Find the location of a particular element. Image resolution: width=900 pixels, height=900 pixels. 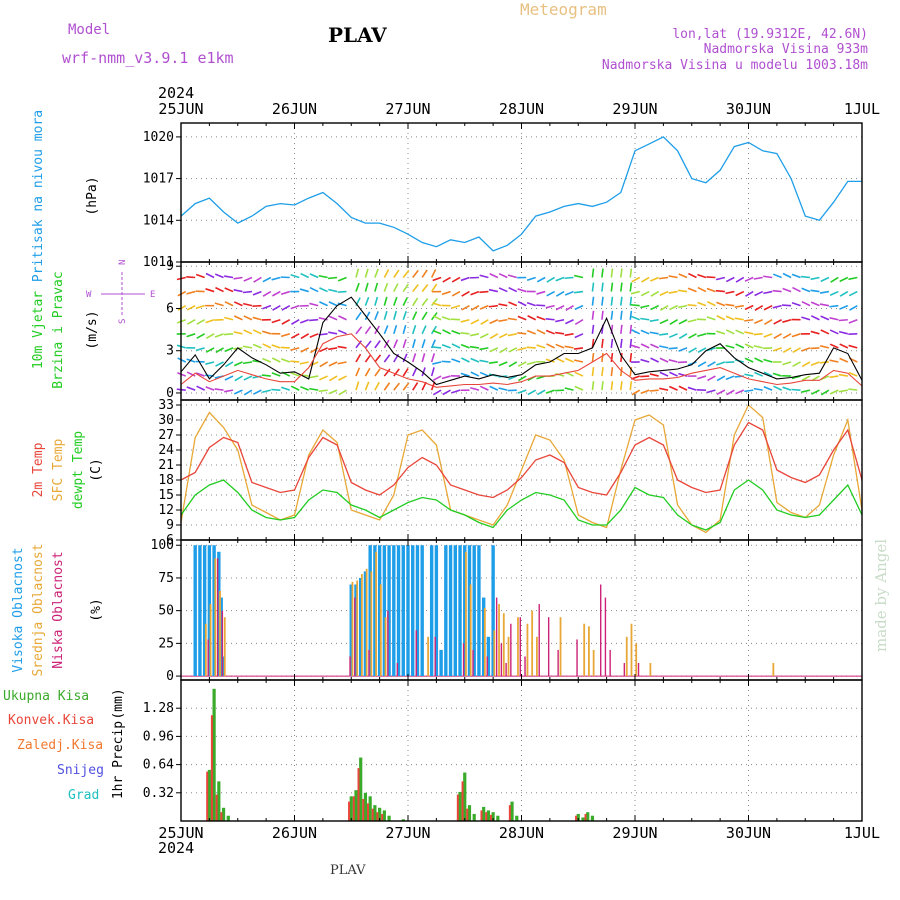

elevation-model-label: Nadmorska Visina u modelu 1003.18m is located at coordinates (735, 65).